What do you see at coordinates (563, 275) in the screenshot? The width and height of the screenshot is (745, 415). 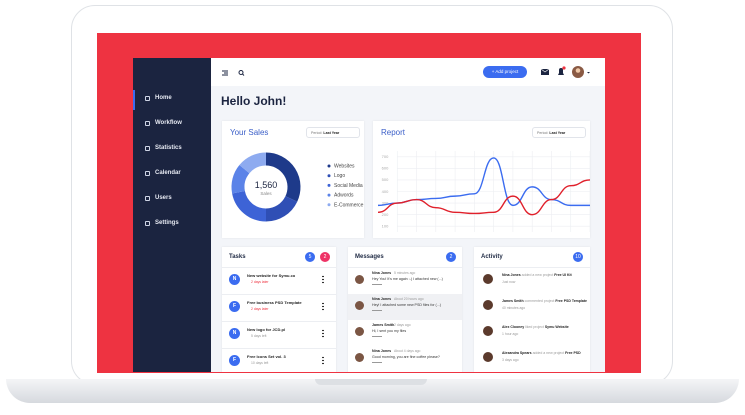 I see `activity-target: Free UI Kit` at bounding box center [563, 275].